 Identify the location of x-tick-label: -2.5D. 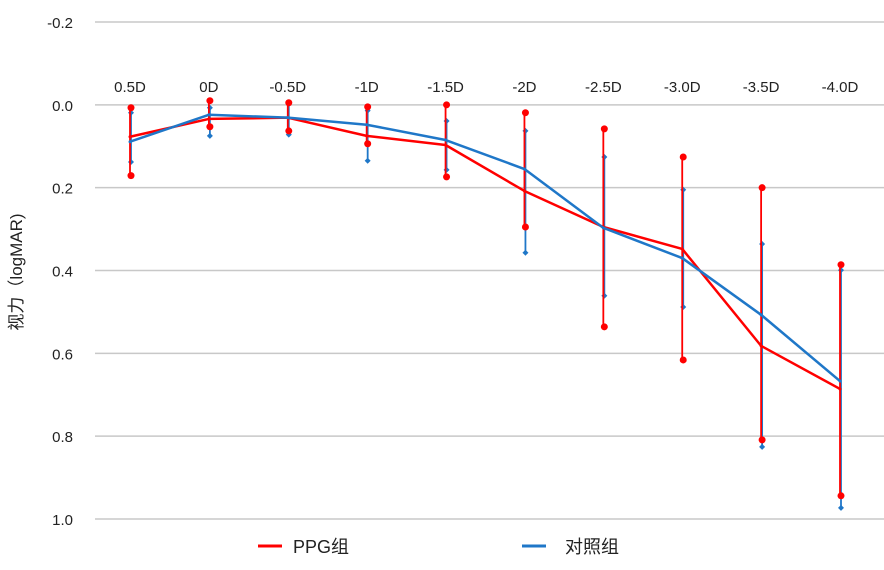
(603, 87).